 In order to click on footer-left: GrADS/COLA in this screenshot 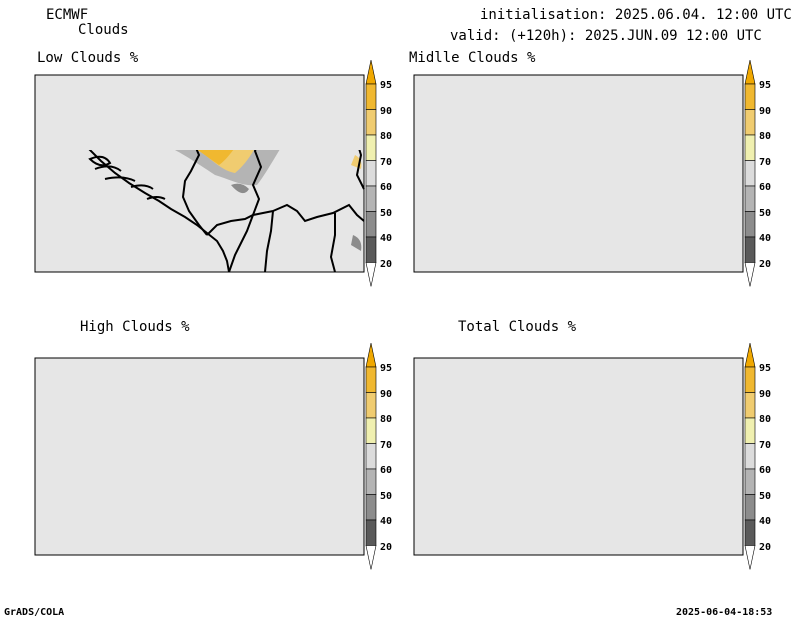, I will do `click(34, 612)`.